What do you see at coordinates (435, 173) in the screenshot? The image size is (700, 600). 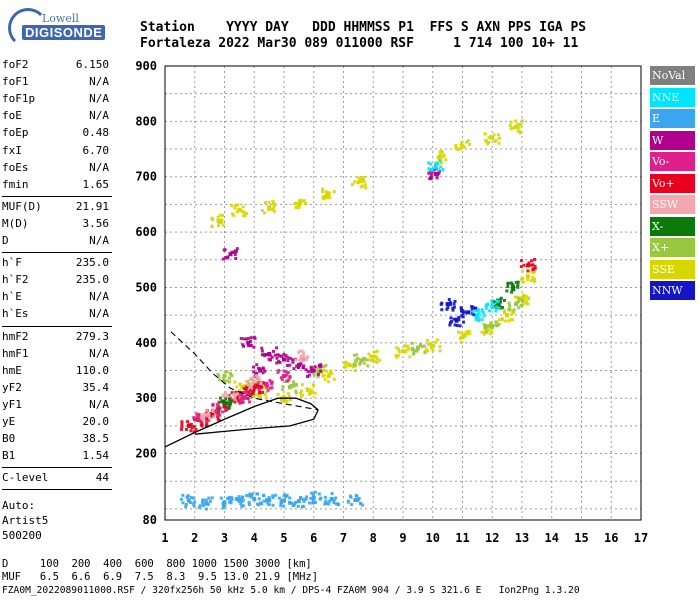 I see `data-point-w` at bounding box center [435, 173].